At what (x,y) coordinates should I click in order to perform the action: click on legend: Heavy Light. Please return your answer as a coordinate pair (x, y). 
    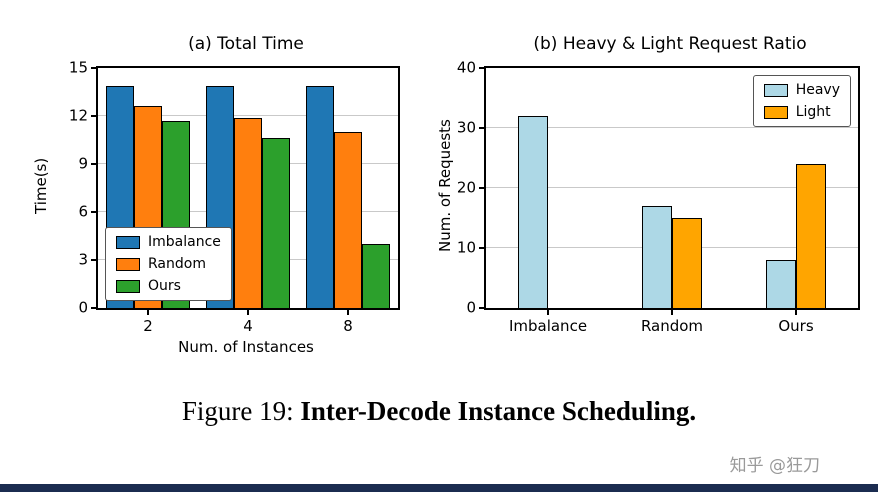
    Looking at the image, I should click on (801, 101).